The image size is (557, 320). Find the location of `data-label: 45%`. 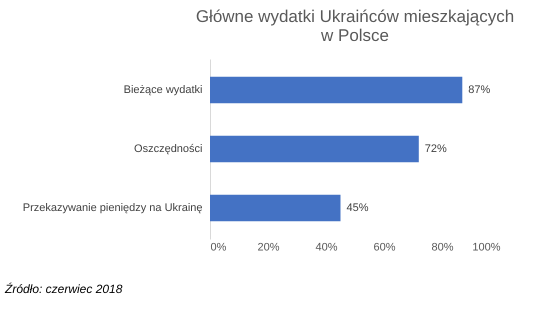

data-label: 45% is located at coordinates (357, 208).